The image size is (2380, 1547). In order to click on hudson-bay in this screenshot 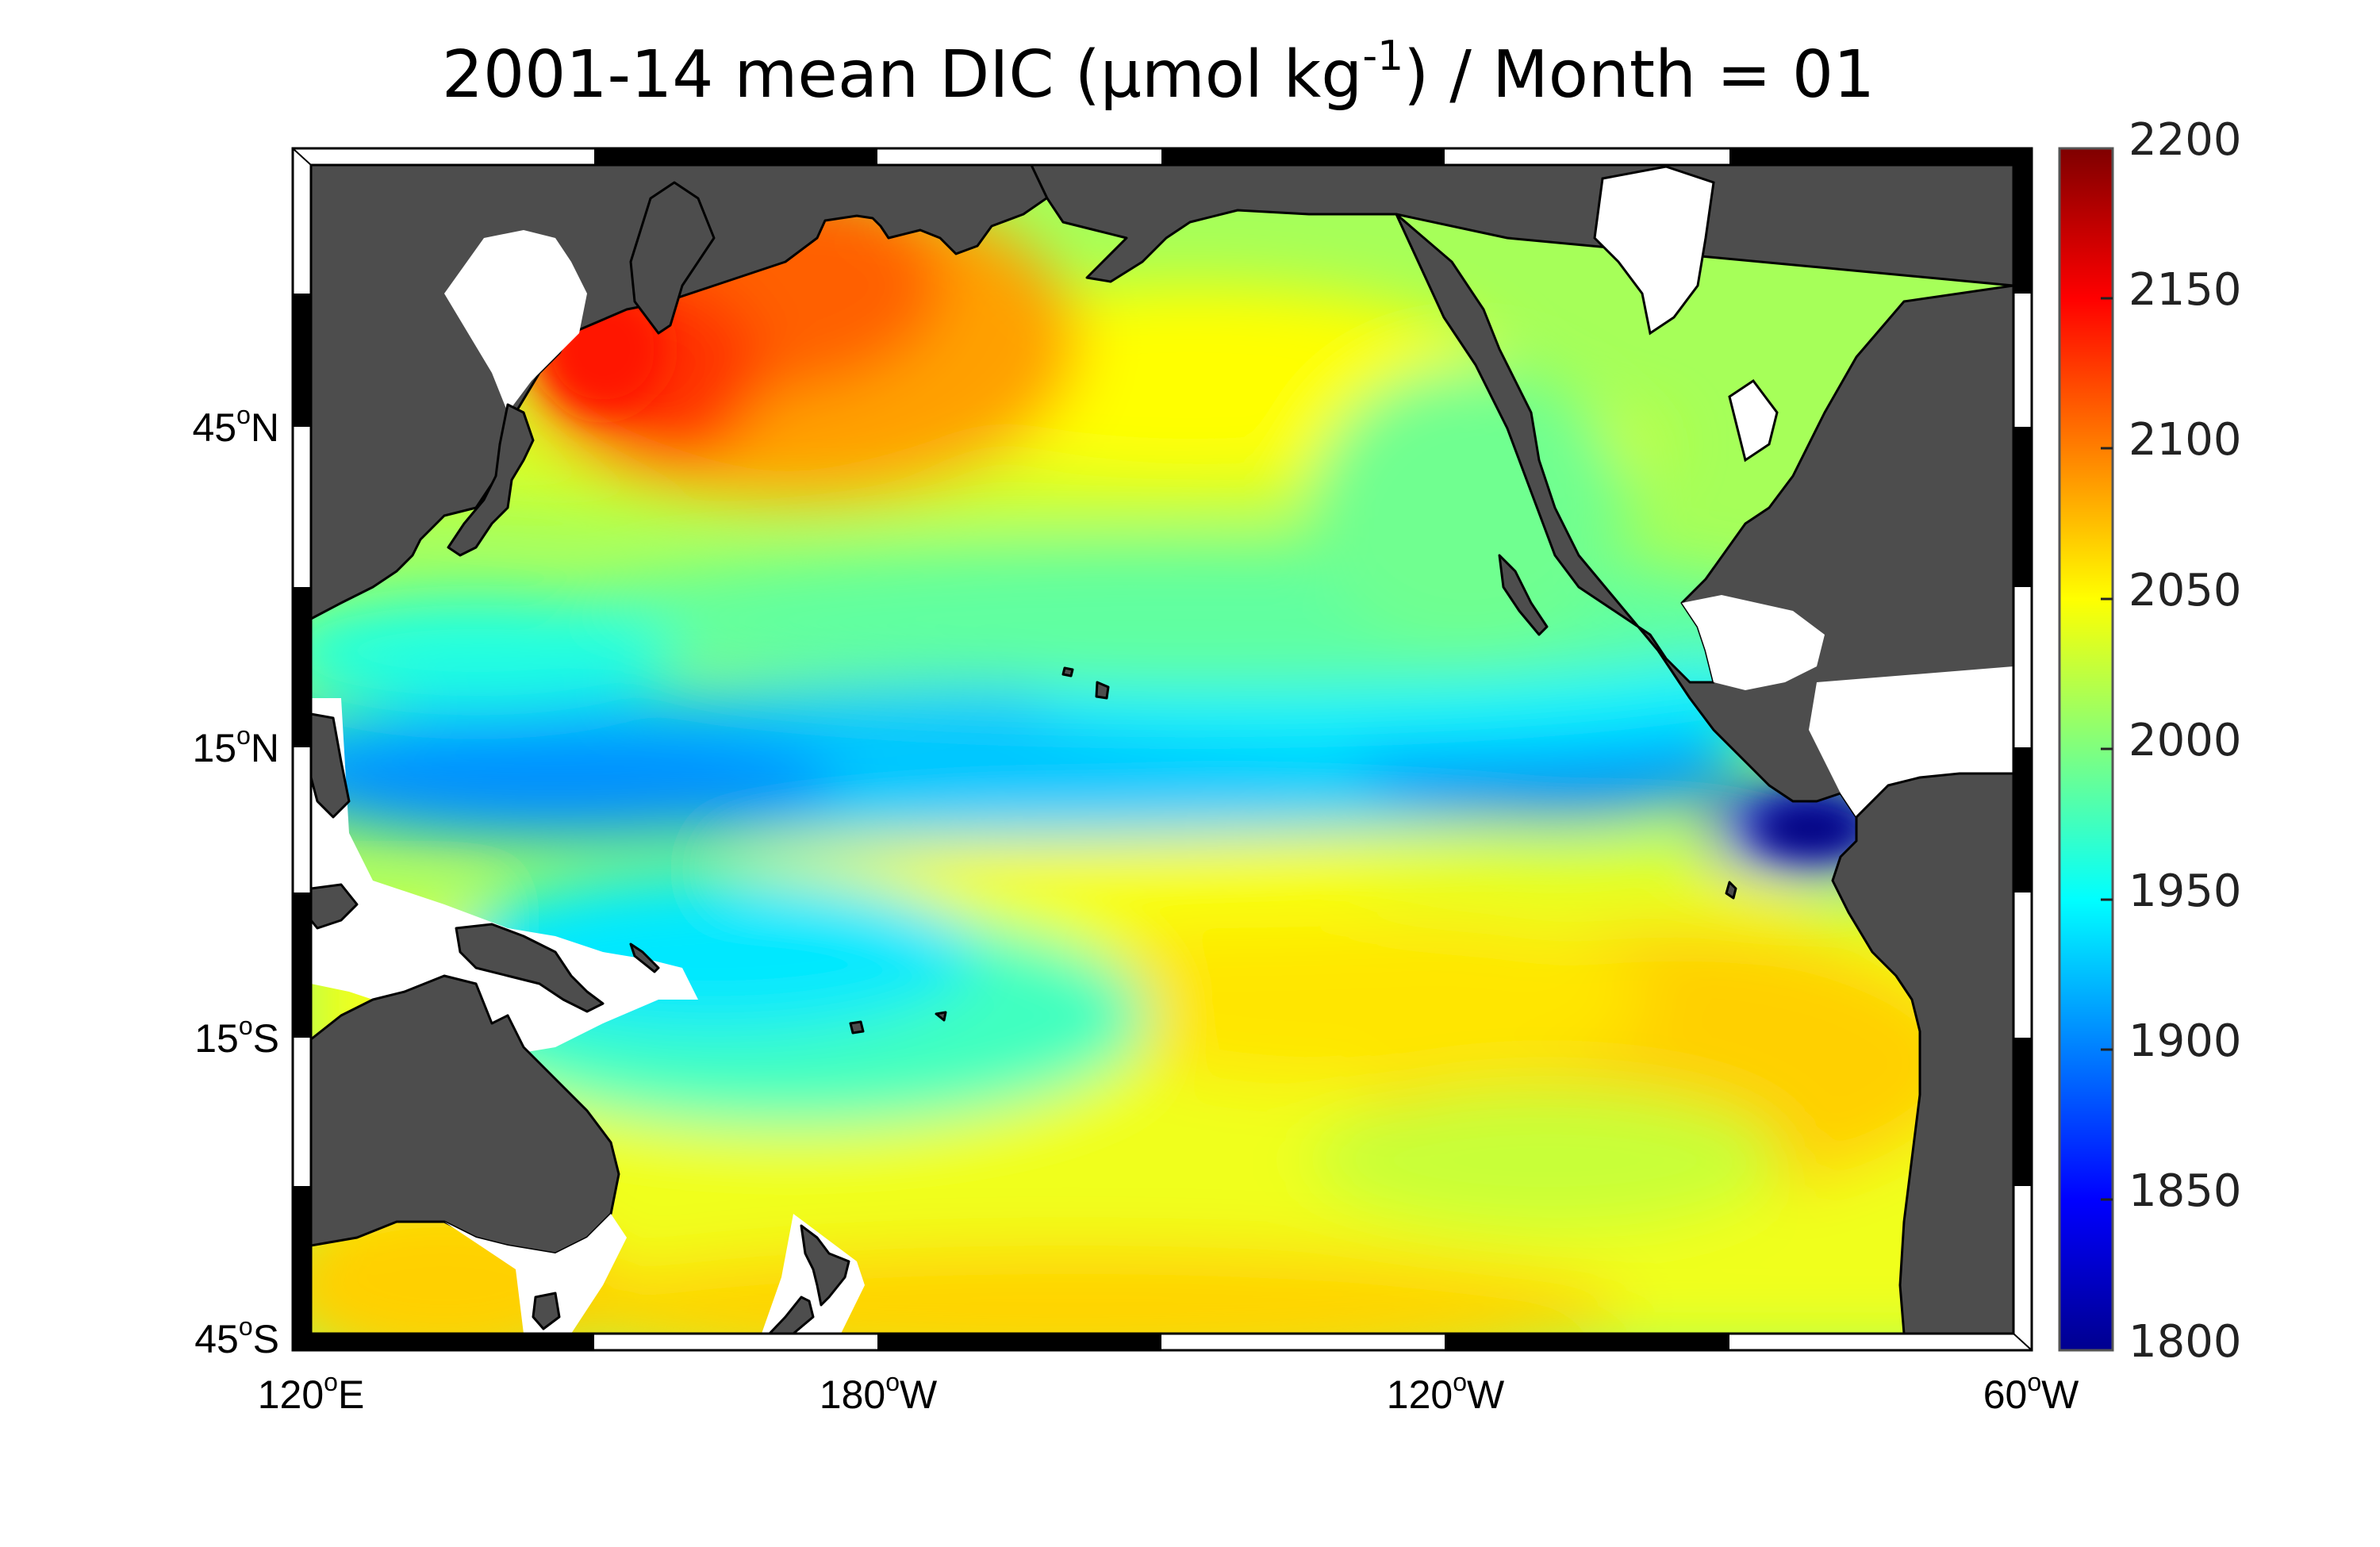, I will do `click(1654, 251)`.